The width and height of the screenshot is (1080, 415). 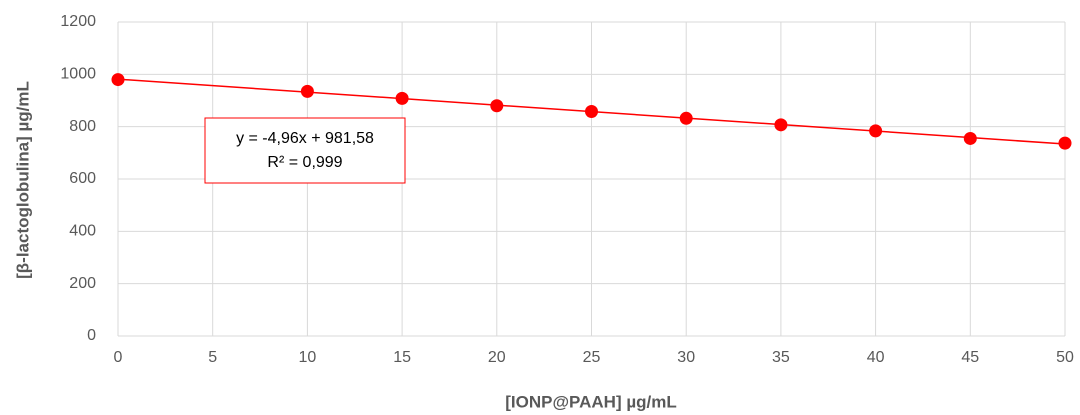 What do you see at coordinates (82, 283) in the screenshot?
I see `y-tick-label: 200` at bounding box center [82, 283].